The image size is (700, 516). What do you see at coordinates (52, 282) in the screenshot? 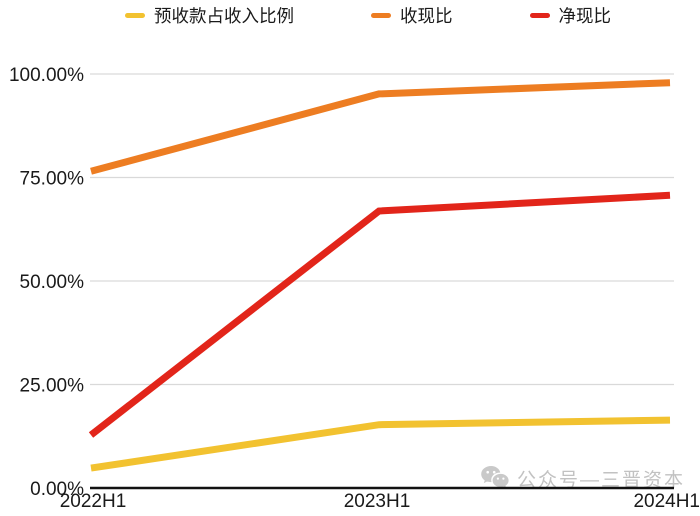
I see `y-tick-label: 50.00%` at bounding box center [52, 282].